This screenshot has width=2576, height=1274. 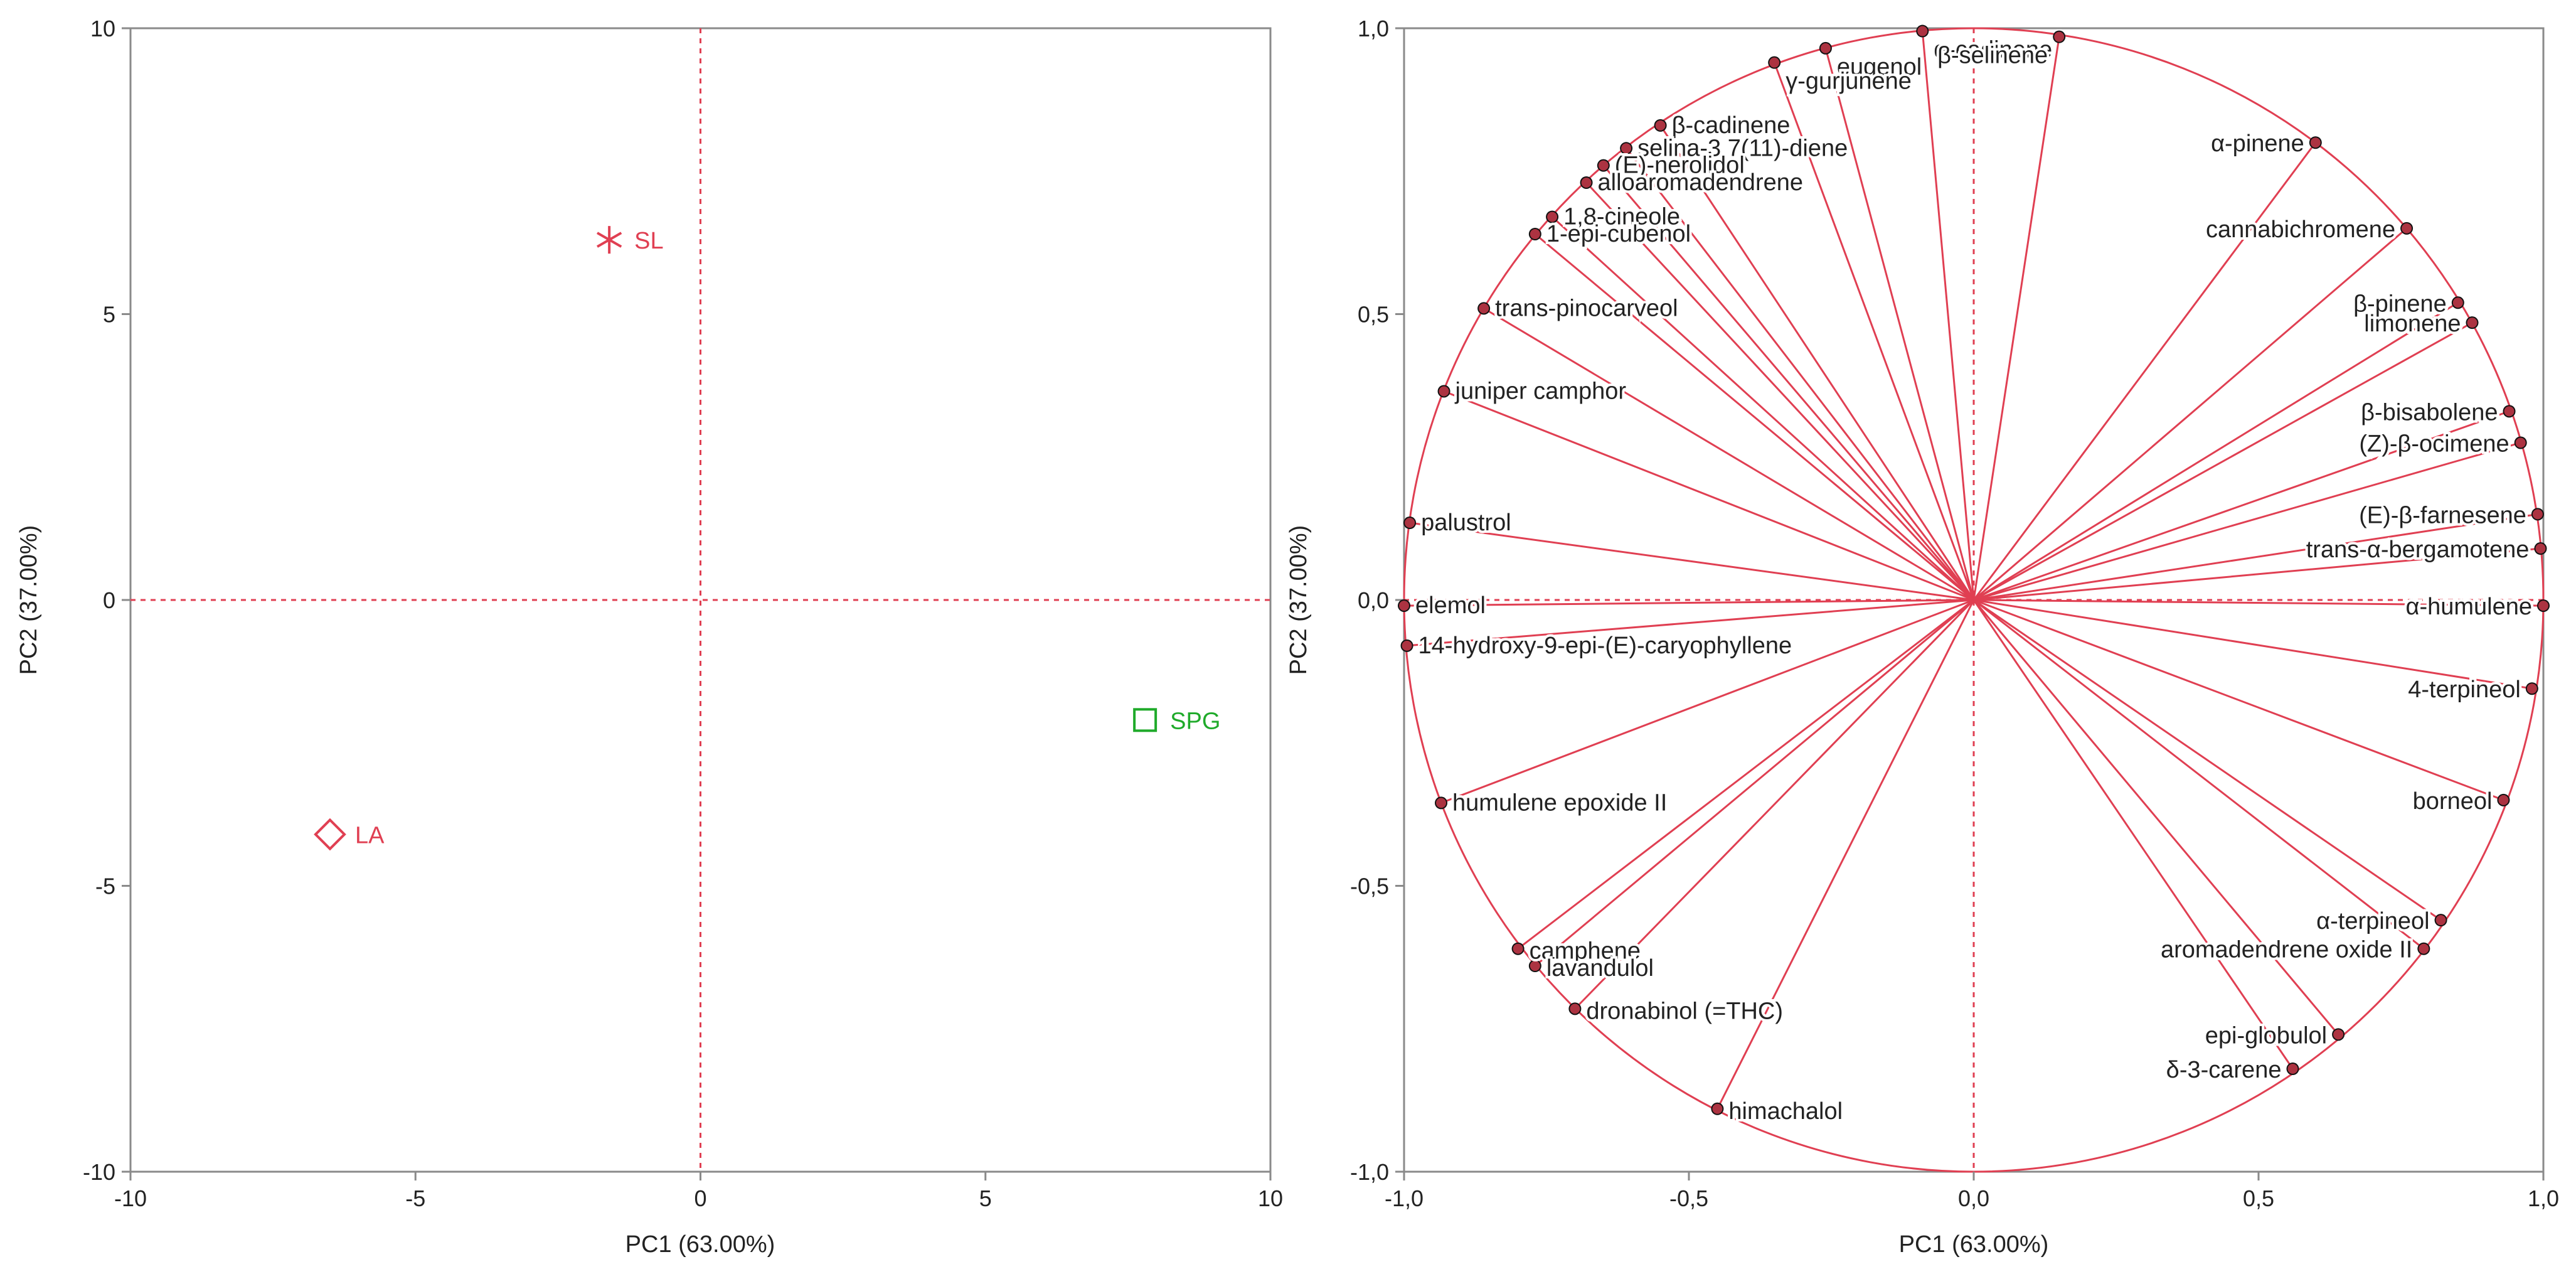 What do you see at coordinates (2429, 412) in the screenshot?
I see `loading-label: β-bisabolene` at bounding box center [2429, 412].